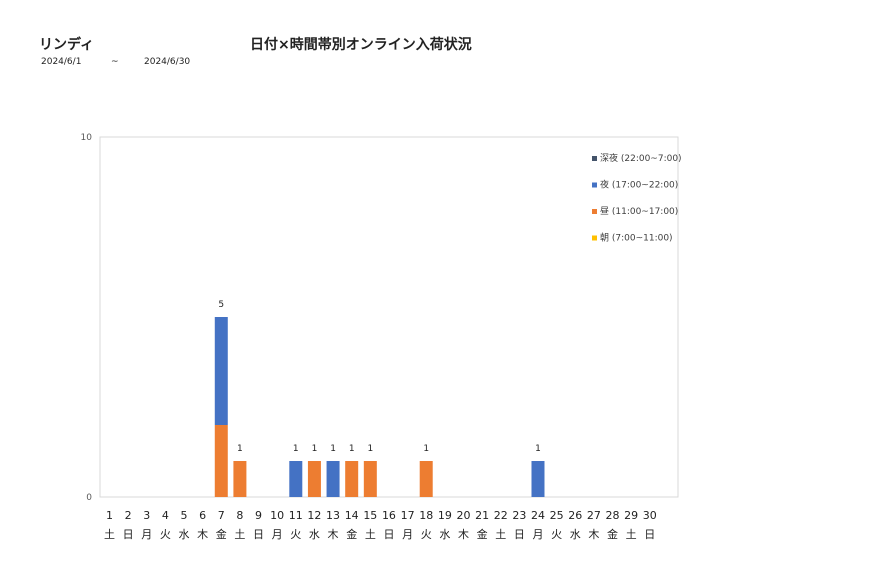 The image size is (877, 578). I want to click on x-tick-label: 14, so click(352, 515).